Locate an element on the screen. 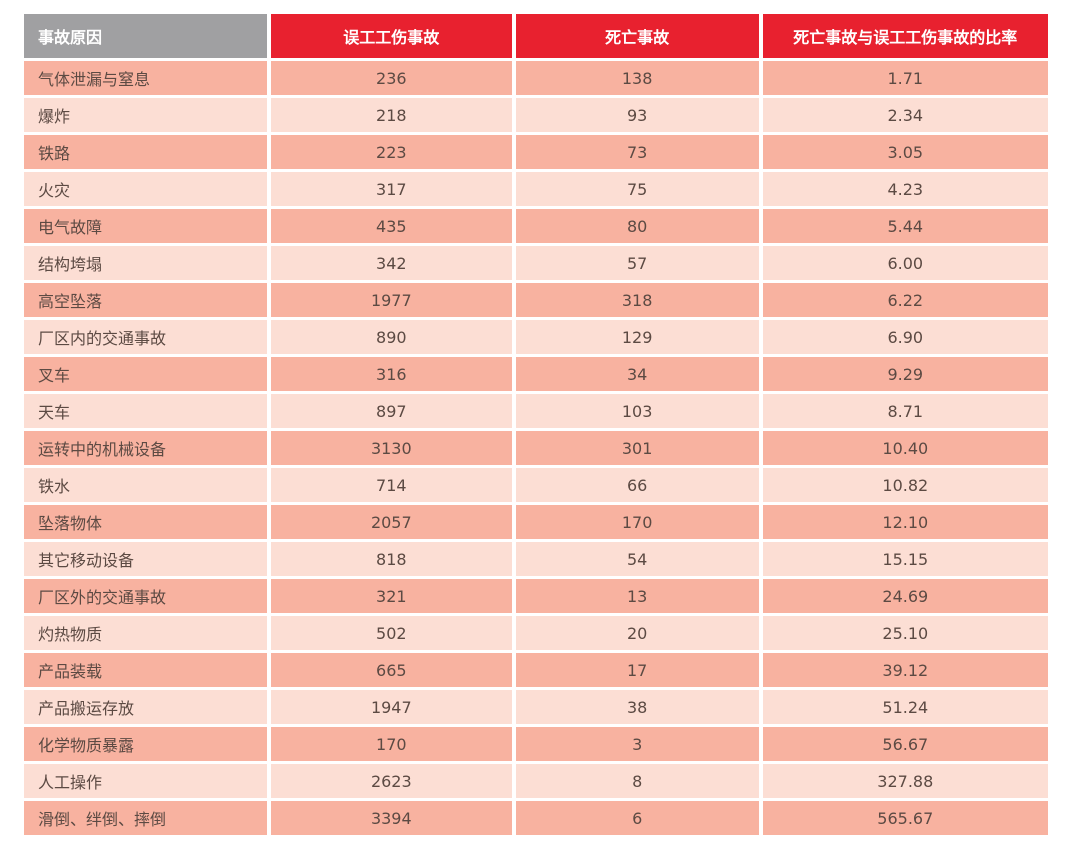  lost-time-injuries-cell: 3130 is located at coordinates (391, 448).